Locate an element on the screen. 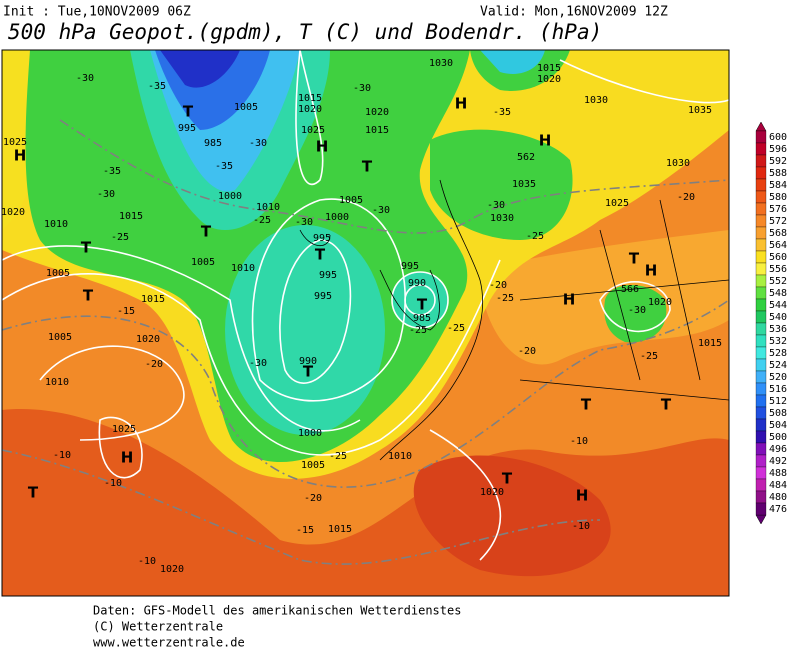 The image size is (790, 648). colorbar-label: 480 is located at coordinates (778, 497).